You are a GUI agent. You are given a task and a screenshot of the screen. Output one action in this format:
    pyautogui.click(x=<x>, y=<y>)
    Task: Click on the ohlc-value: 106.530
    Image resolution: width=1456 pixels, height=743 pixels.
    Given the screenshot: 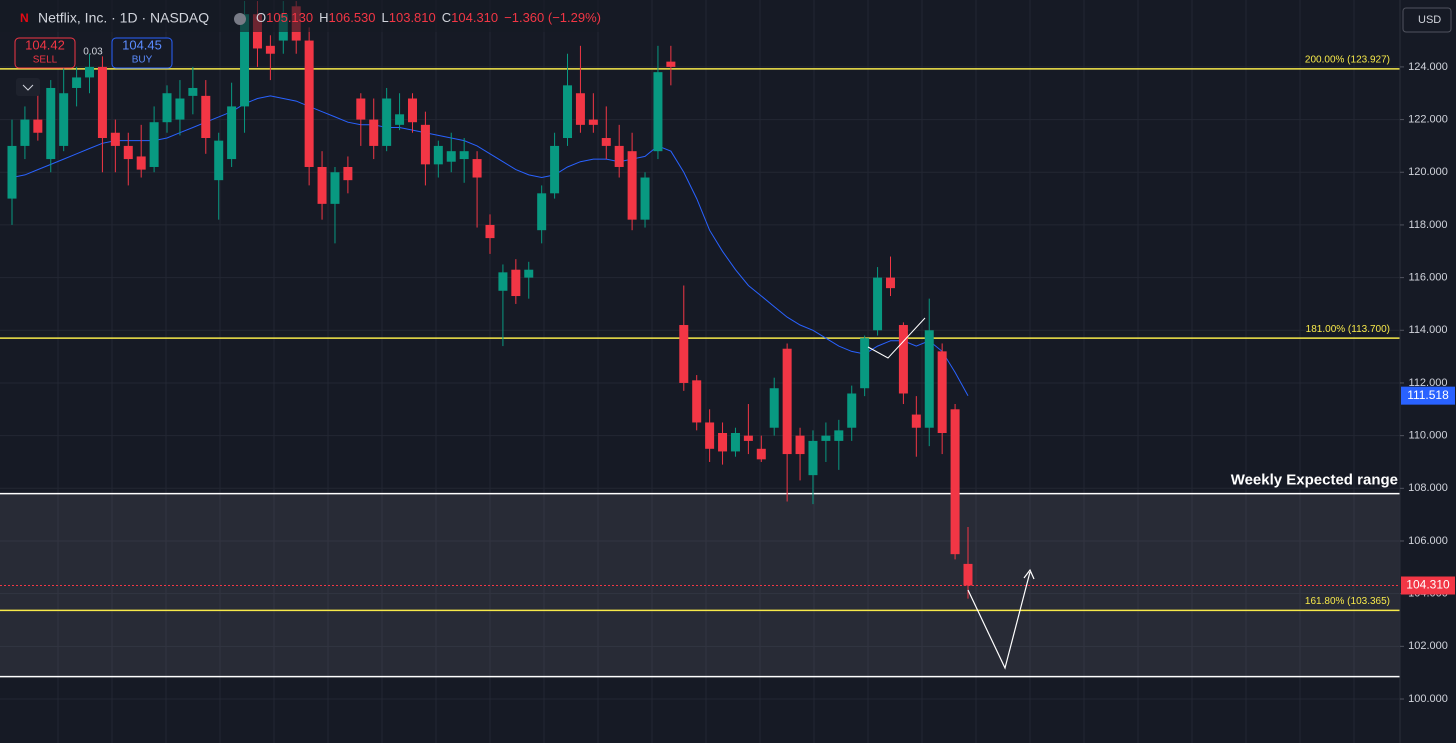 What is the action you would take?
    pyautogui.click(x=352, y=17)
    